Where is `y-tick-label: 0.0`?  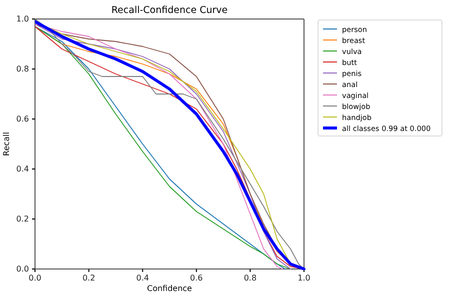 y-tick-label: 0.0 is located at coordinates (22, 269).